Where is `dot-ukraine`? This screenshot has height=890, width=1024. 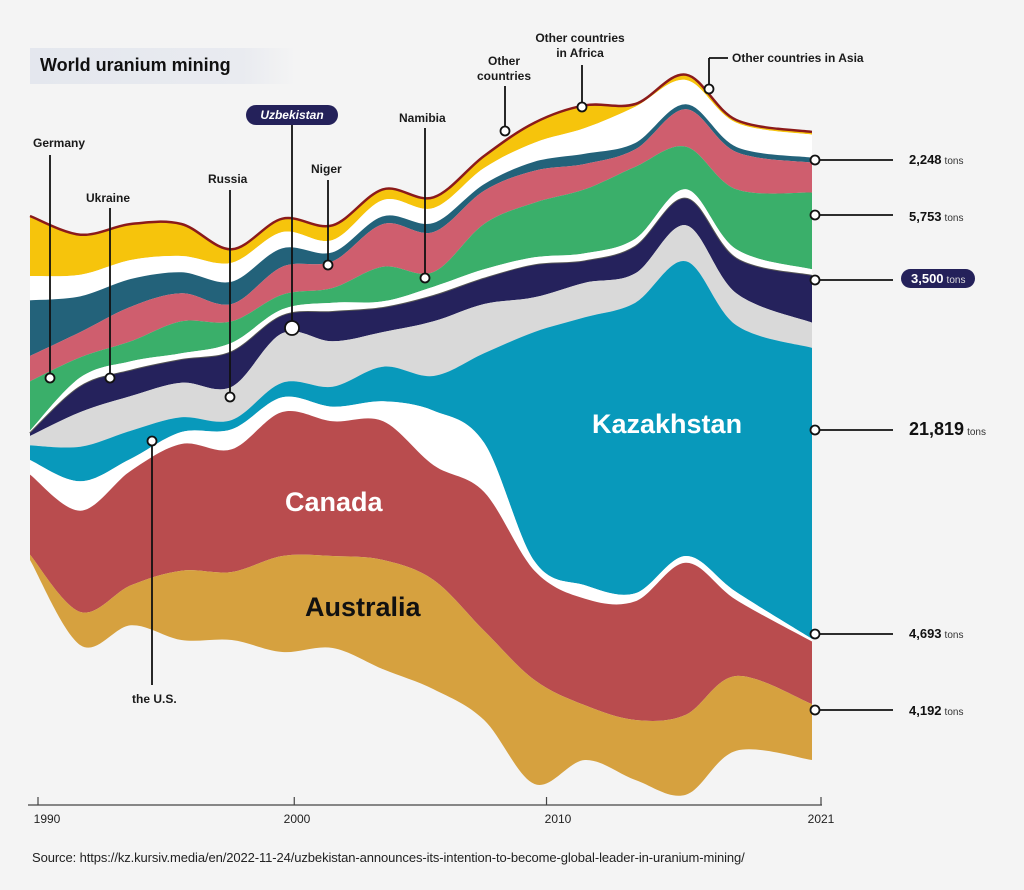 dot-ukraine is located at coordinates (110, 378).